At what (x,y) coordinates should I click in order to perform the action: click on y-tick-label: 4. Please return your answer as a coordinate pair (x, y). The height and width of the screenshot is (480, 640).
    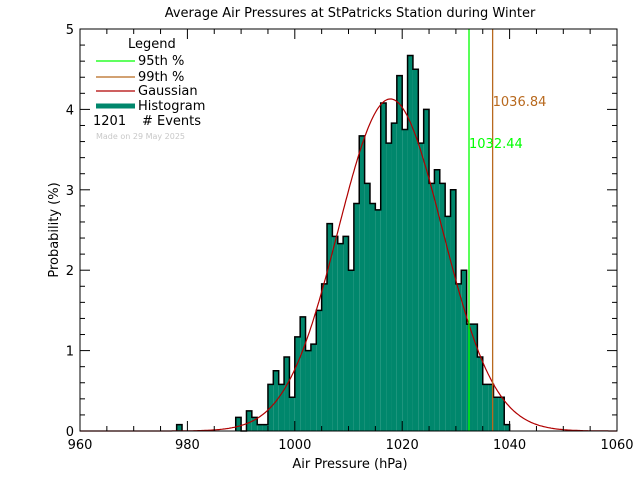
    Looking at the image, I should click on (70, 110).